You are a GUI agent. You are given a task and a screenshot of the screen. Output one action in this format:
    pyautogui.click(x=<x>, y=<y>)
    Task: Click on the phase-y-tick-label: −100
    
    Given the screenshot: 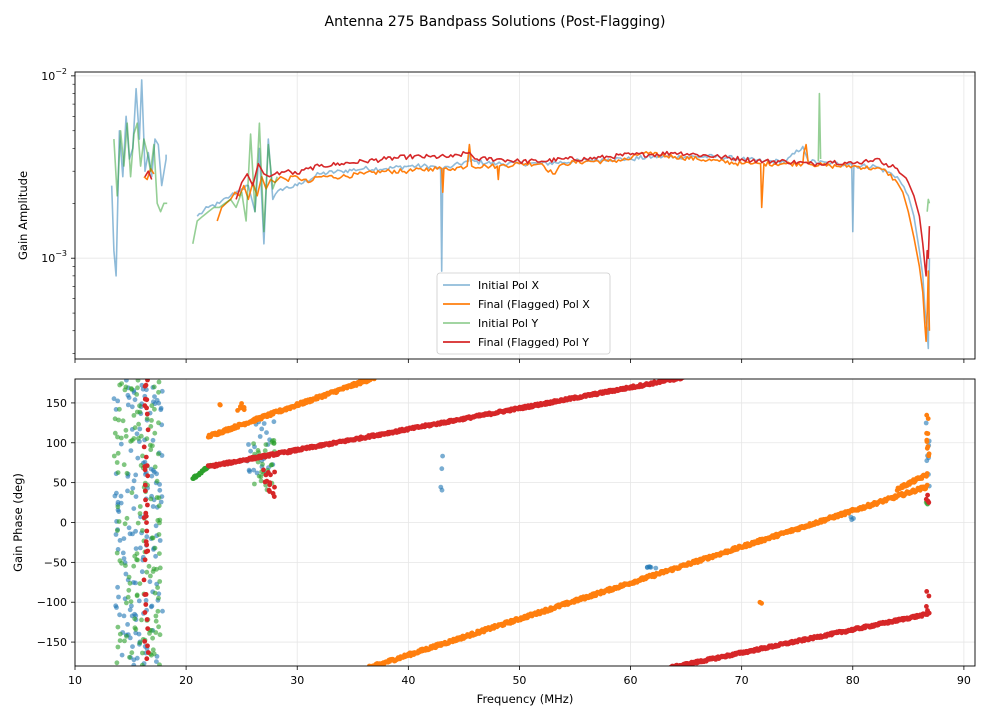 What is the action you would take?
    pyautogui.click(x=52, y=602)
    